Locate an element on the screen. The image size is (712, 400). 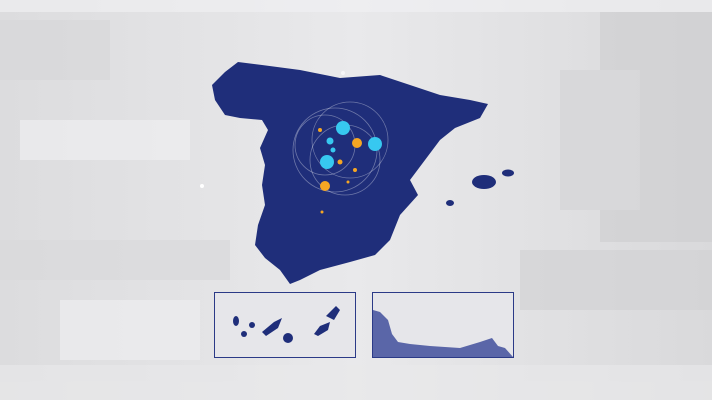
canary-islands is located at coordinates (286, 324).